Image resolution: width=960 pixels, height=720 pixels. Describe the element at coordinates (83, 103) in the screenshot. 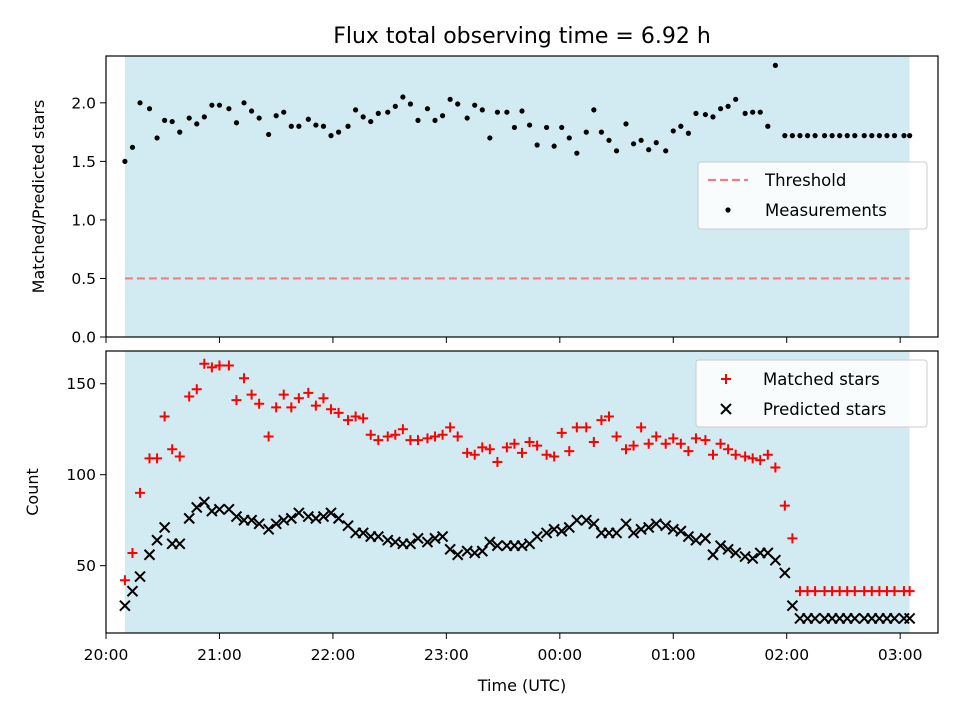

I see `top-y-tick-label: 2.0` at that location.